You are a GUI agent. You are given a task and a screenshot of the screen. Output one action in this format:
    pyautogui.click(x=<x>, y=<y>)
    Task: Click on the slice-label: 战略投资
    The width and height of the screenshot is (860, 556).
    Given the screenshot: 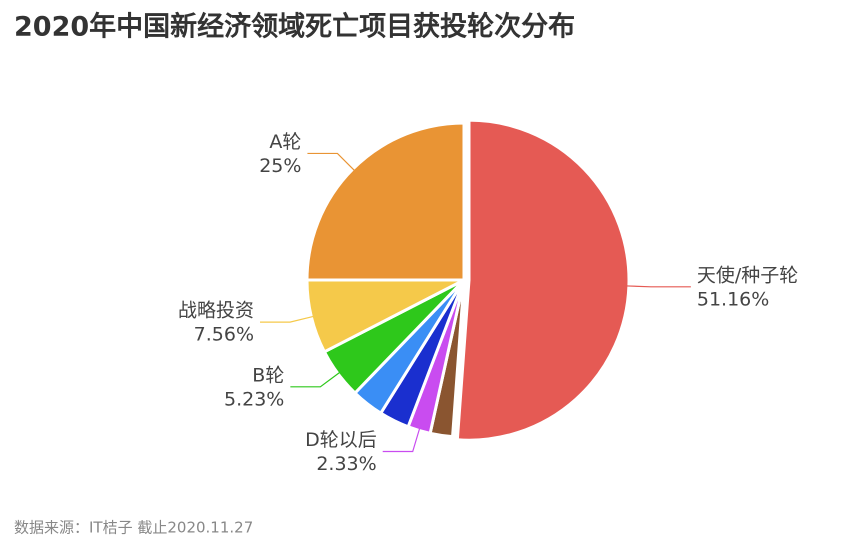 What is the action you would take?
    pyautogui.click(x=216, y=311)
    